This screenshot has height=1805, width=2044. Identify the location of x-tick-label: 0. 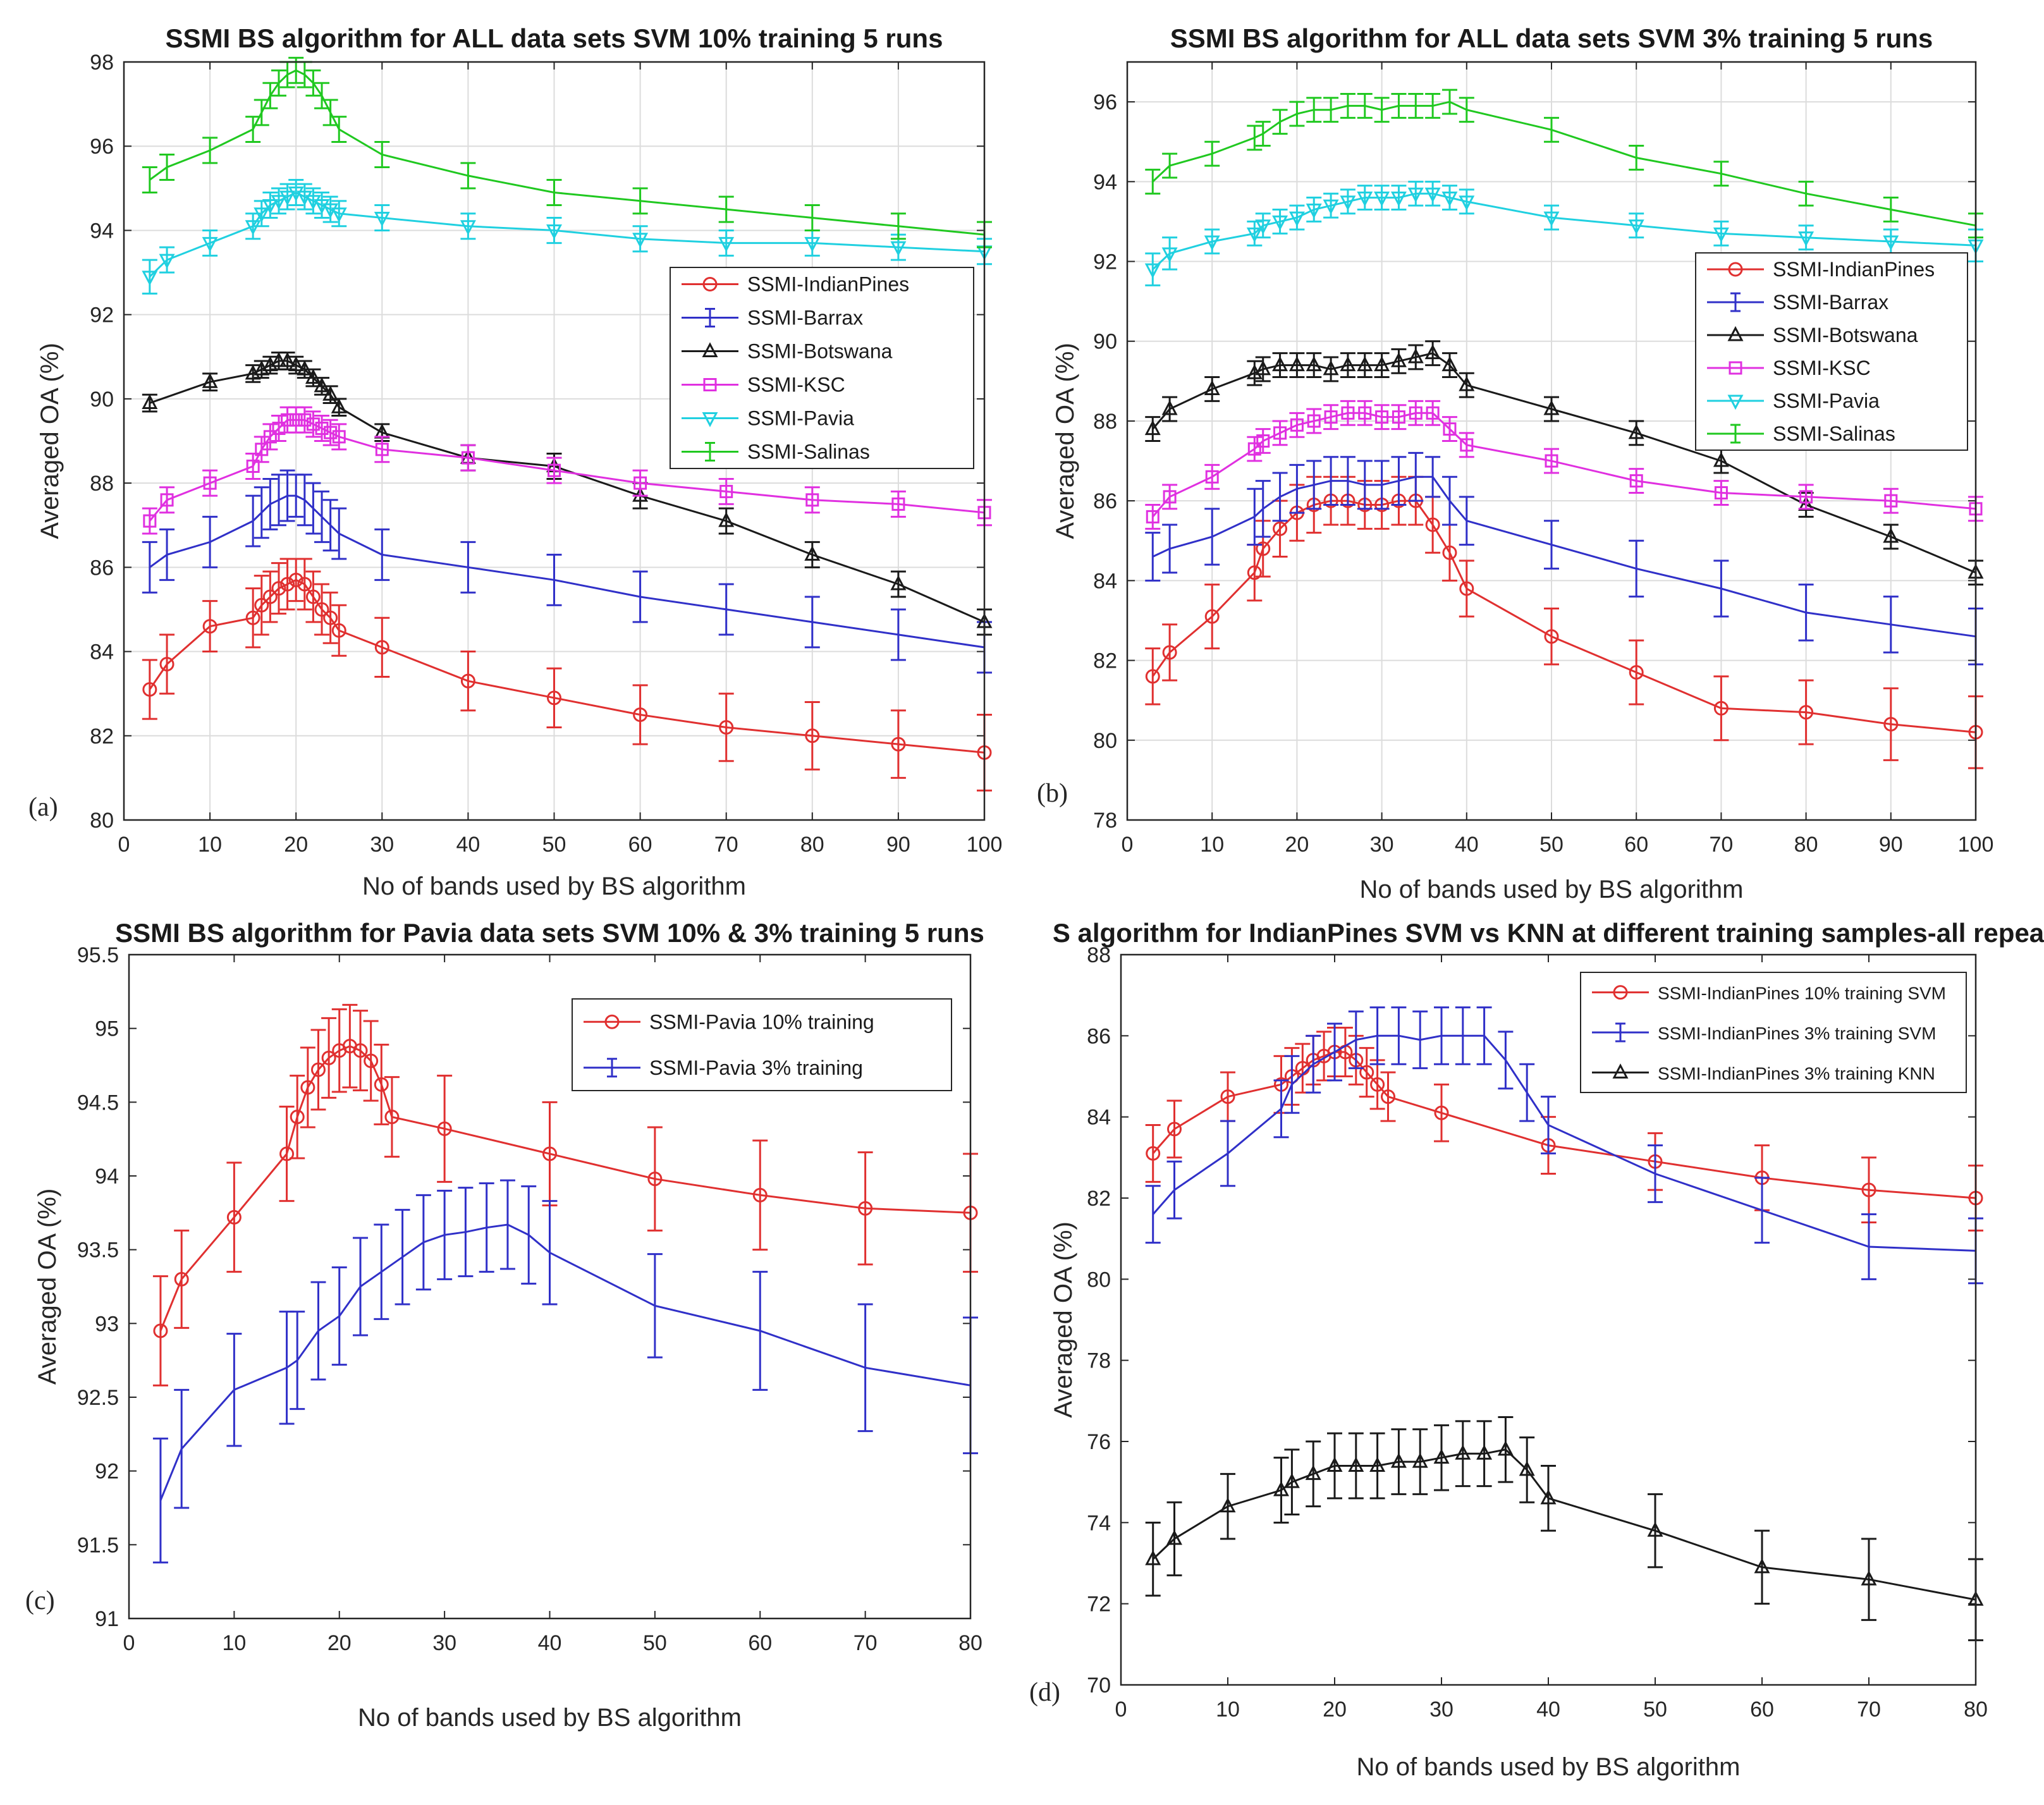
(1128, 845).